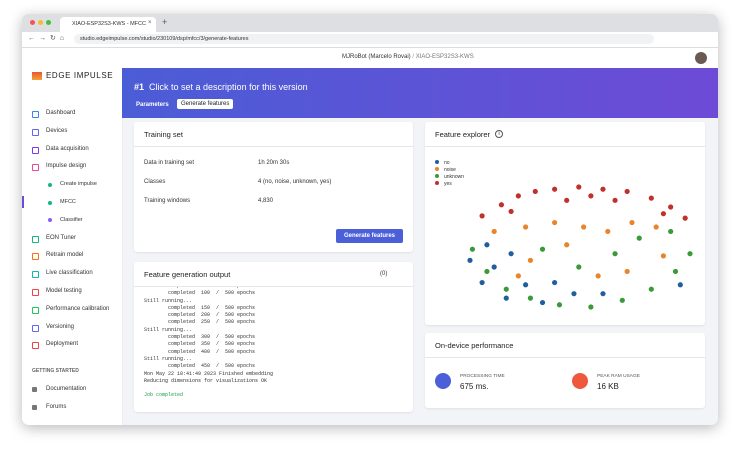 This screenshot has height=453, width=740. I want to click on nav-subitem: Classifier, so click(71, 219).